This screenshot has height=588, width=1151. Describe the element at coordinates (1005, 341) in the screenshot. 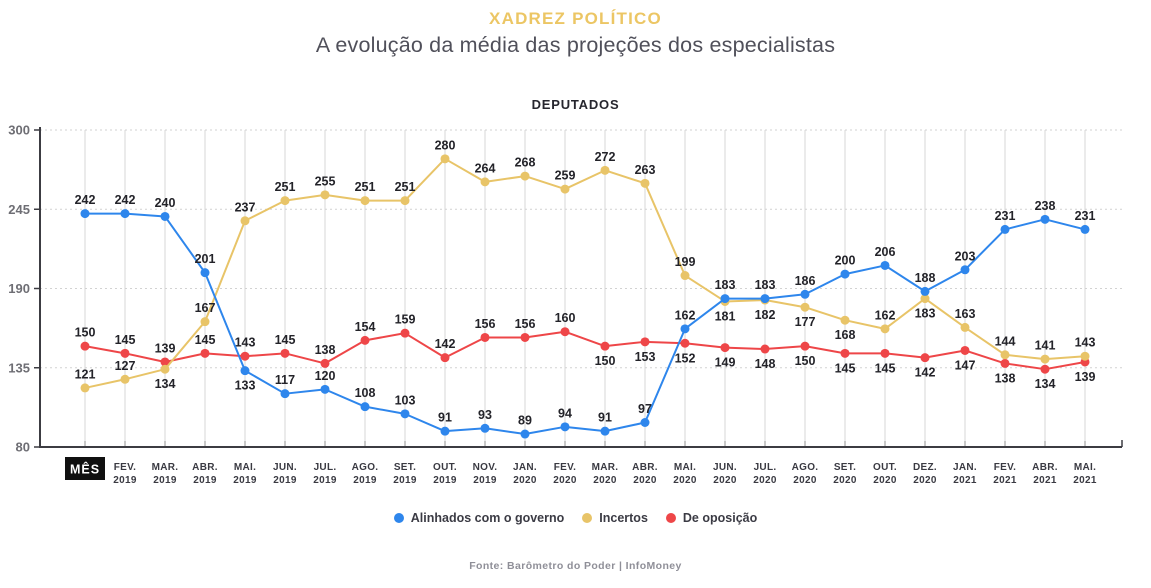

I see `data-label: 144` at that location.